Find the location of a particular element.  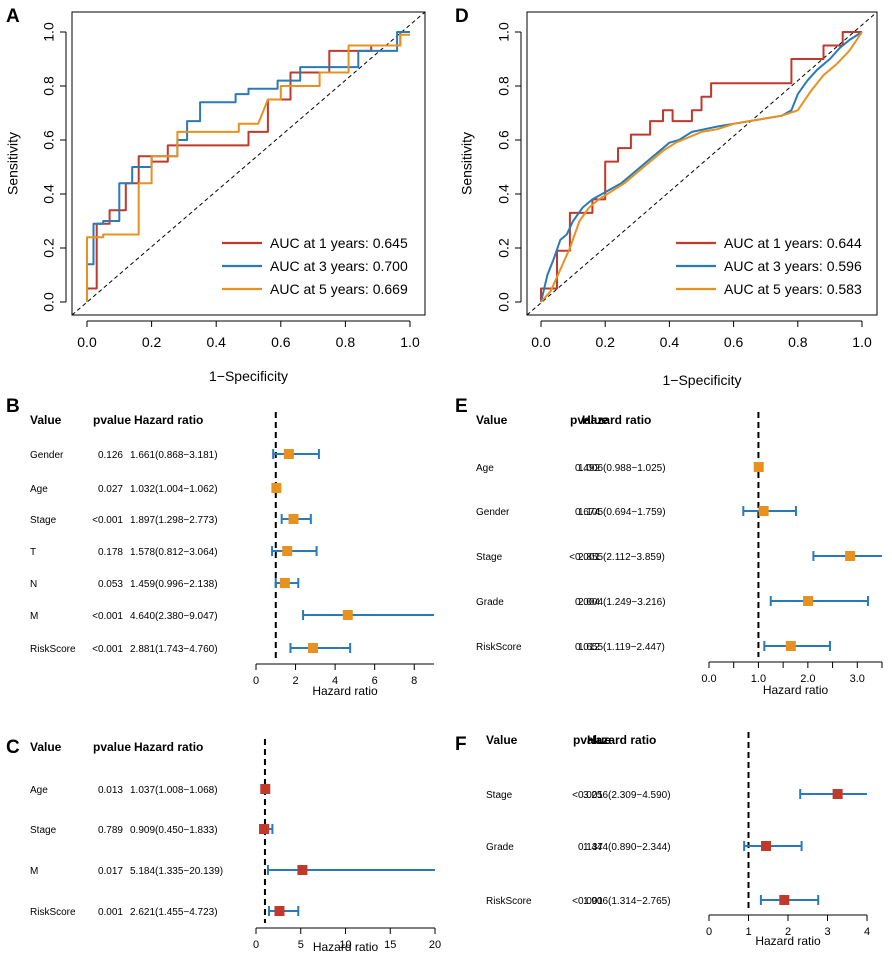

row-hazard-ratio-text: 1.032(1.004−1.062) is located at coordinates (174, 489).